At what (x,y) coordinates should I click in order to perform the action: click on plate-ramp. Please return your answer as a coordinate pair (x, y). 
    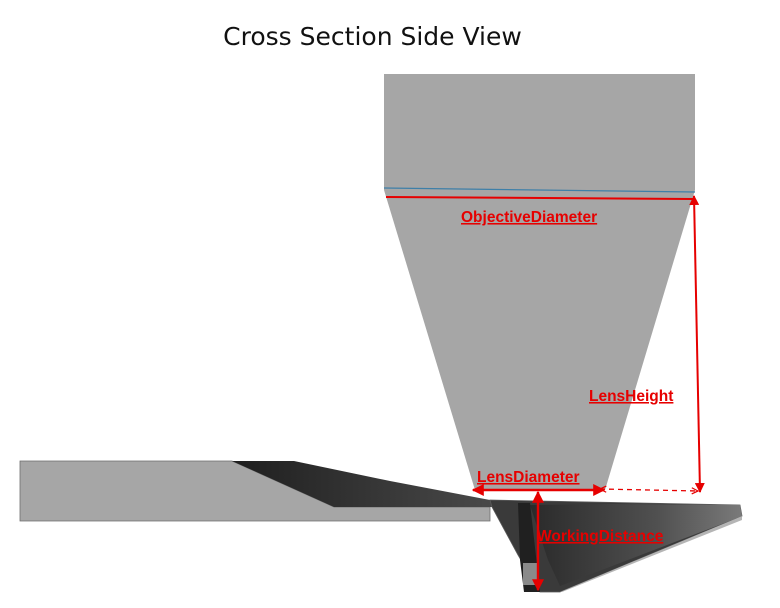
    Looking at the image, I should click on (365, 484).